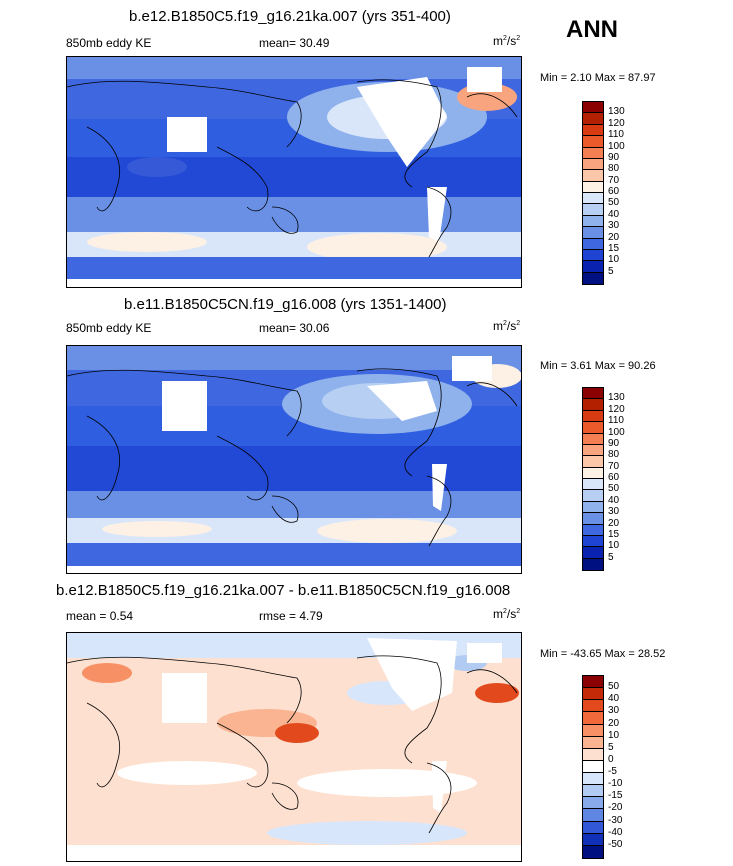  Describe the element at coordinates (615, 808) in the screenshot. I see `colorbar-level-label: -20` at that location.